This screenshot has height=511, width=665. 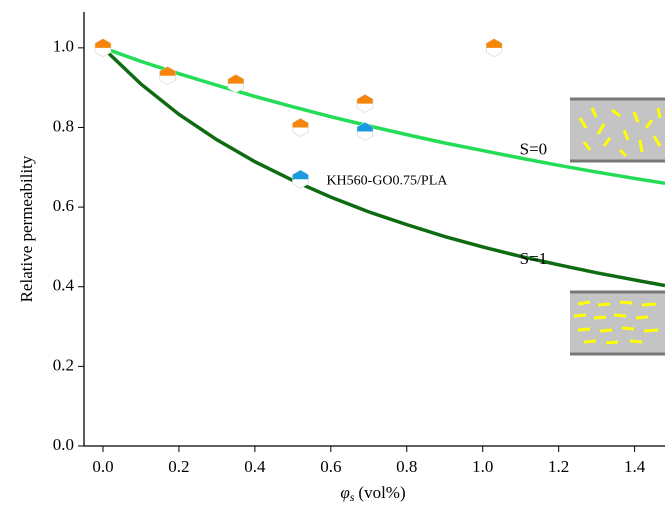 What do you see at coordinates (330, 466) in the screenshot?
I see `x-tick-label: 0.6` at bounding box center [330, 466].